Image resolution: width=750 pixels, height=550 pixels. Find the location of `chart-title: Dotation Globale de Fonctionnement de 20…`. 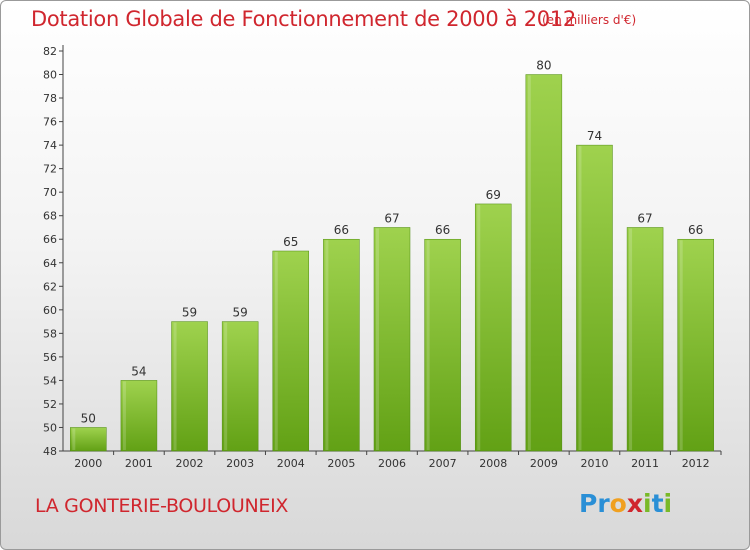

chart-title: Dotation Globale de Fonctionnement de 20… is located at coordinates (303, 19).